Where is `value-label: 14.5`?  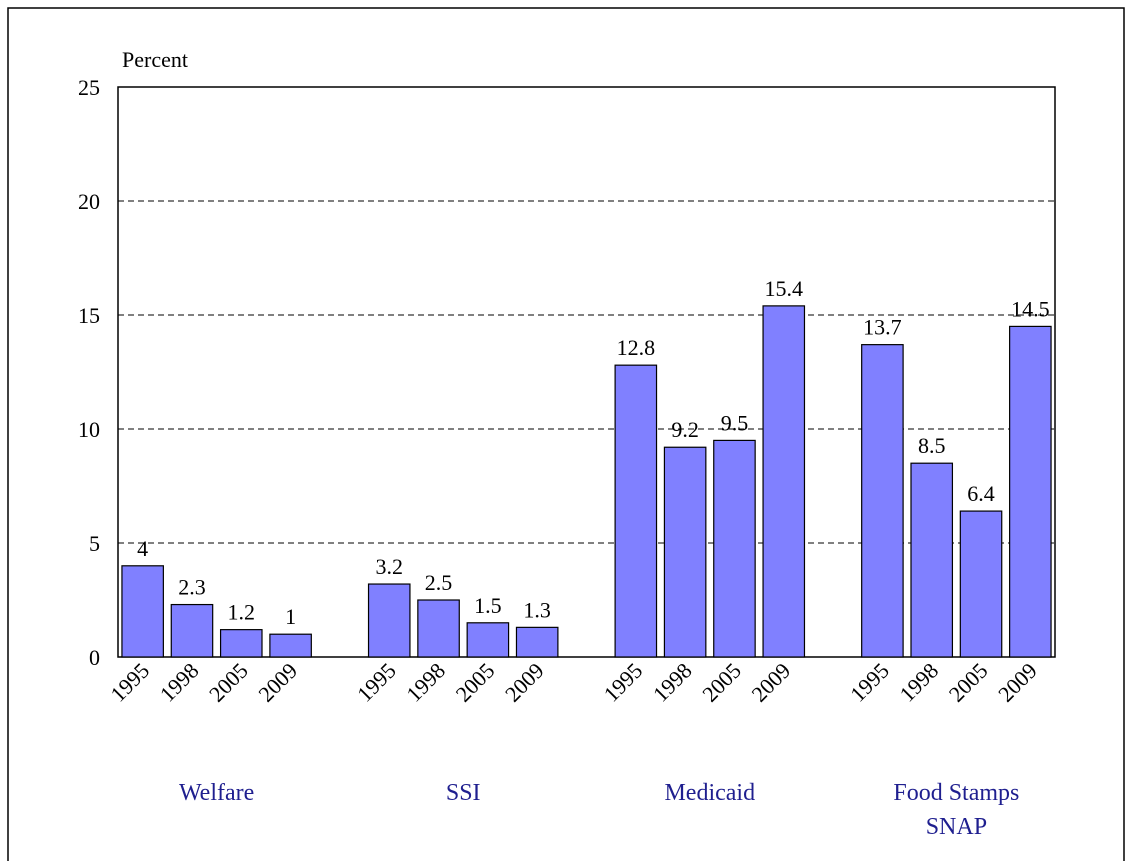
value-label: 14.5 is located at coordinates (1030, 308).